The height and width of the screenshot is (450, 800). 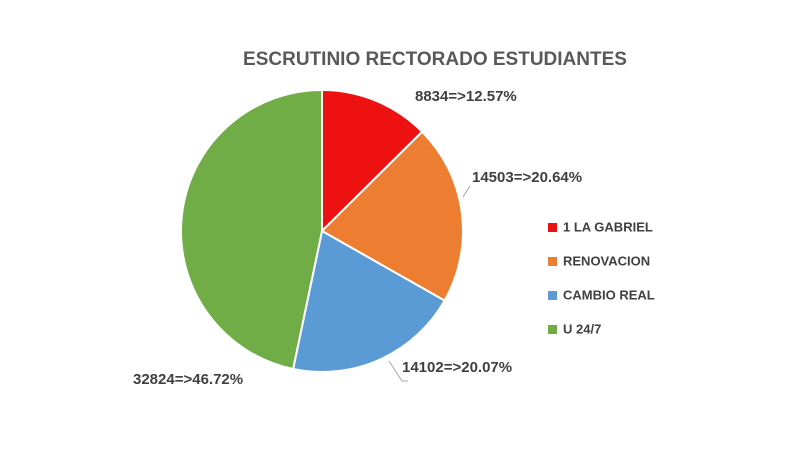 I want to click on data-label: 8834=>12.57%, so click(x=466, y=96).